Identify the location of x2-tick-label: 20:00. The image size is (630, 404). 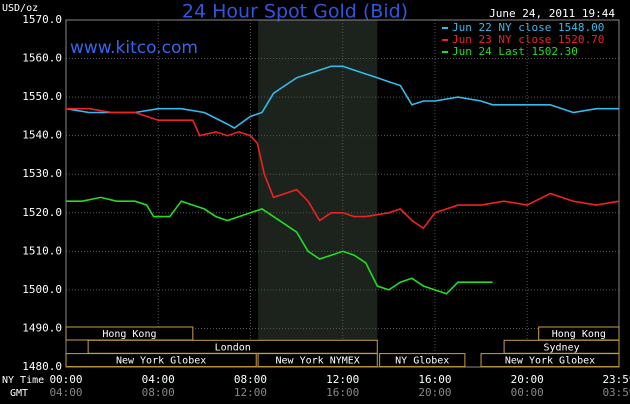
(434, 392).